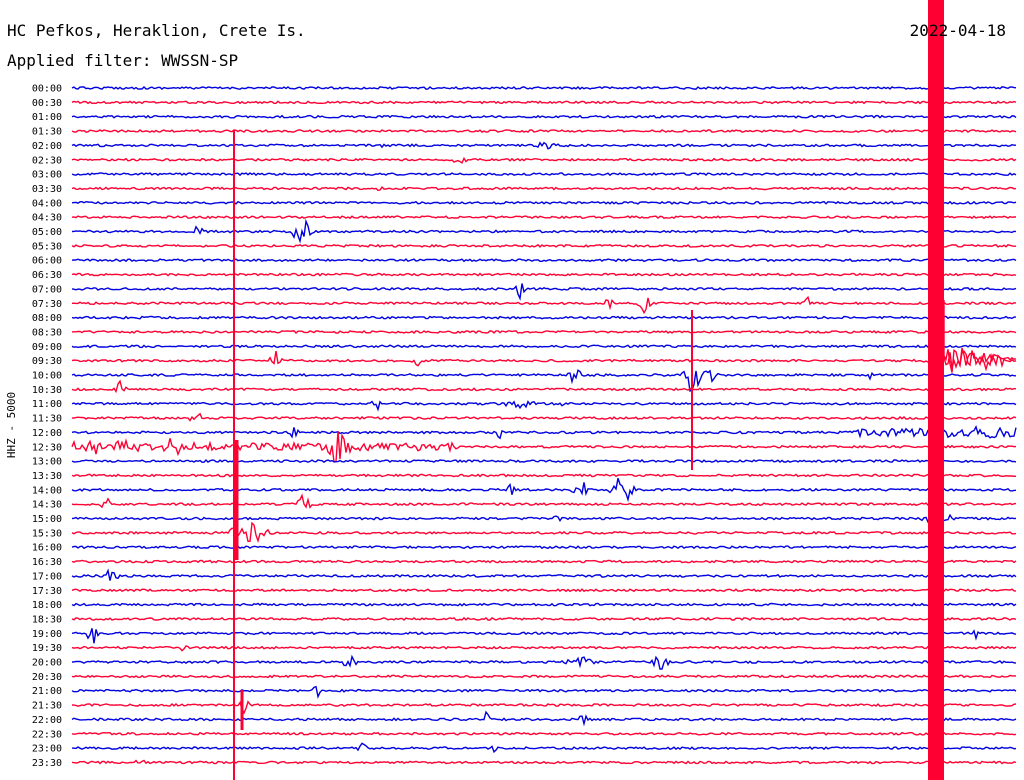  I want to click on time-tick-label: 03:00, so click(47, 175).